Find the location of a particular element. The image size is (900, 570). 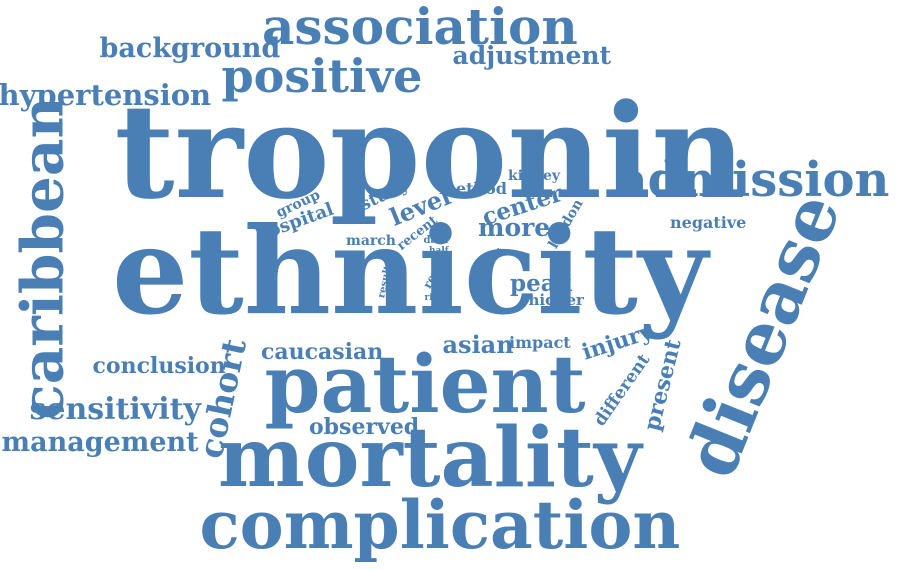

word-negative: negative is located at coordinates (708, 222).